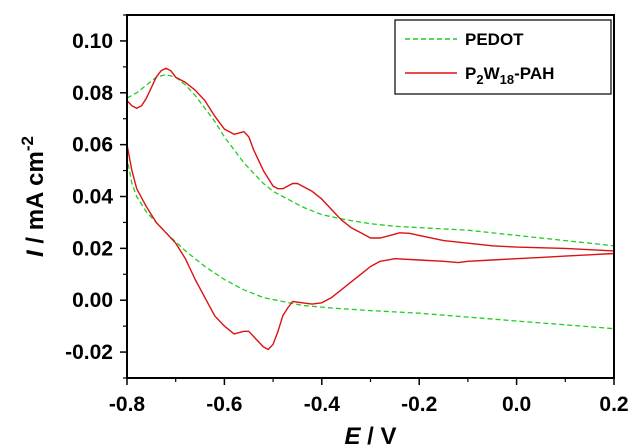  What do you see at coordinates (92, 93) in the screenshot?
I see `y-tick-label: 0.08` at bounding box center [92, 93].